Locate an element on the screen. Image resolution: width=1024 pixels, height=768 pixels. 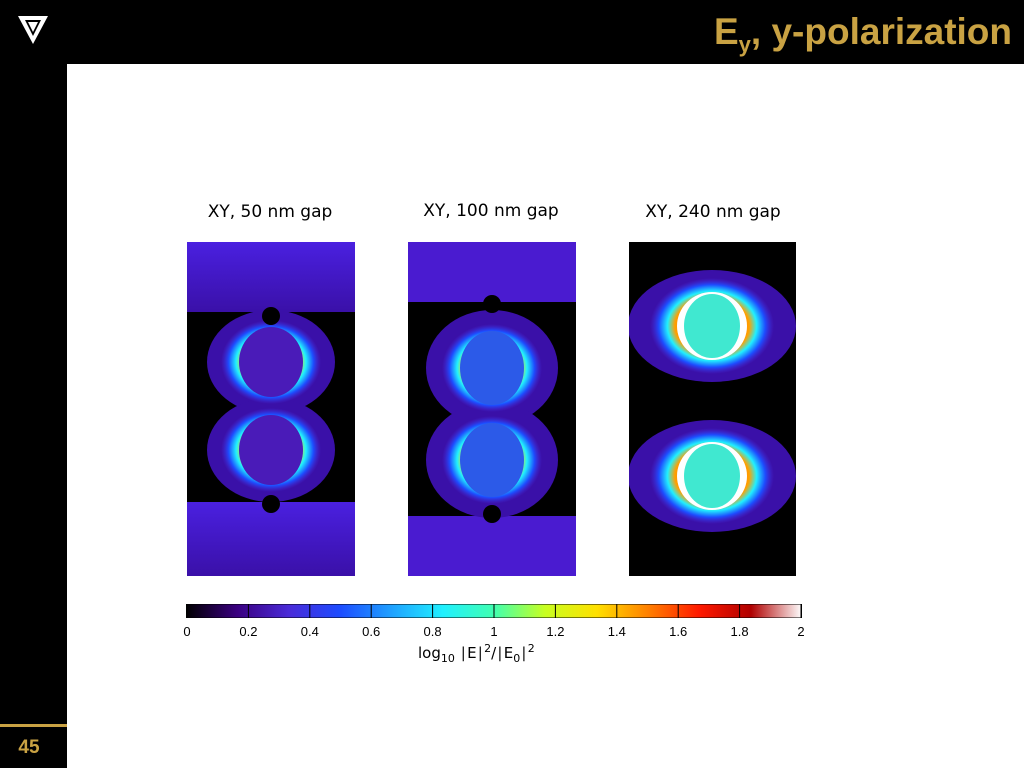
field-map-100nm is located at coordinates (492, 409).